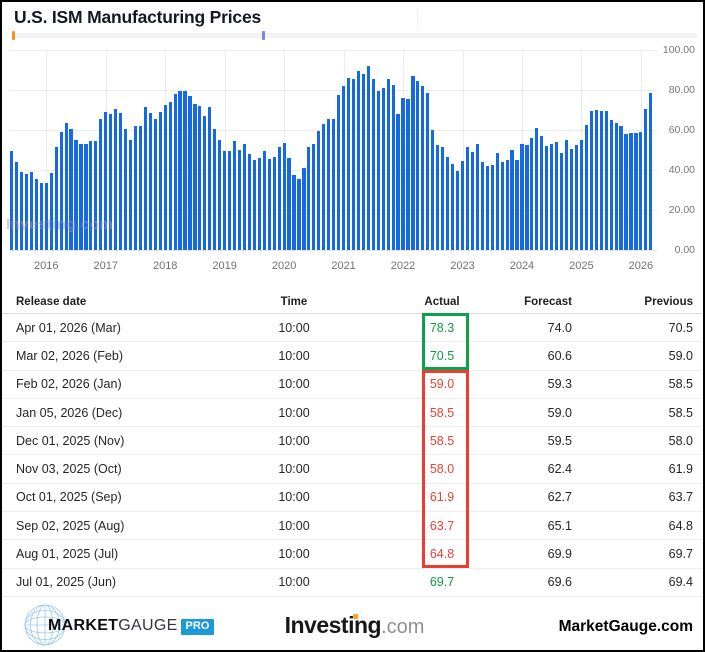  I want to click on release-date-cell: Nov 03, 2025 (Oct), so click(69, 469).